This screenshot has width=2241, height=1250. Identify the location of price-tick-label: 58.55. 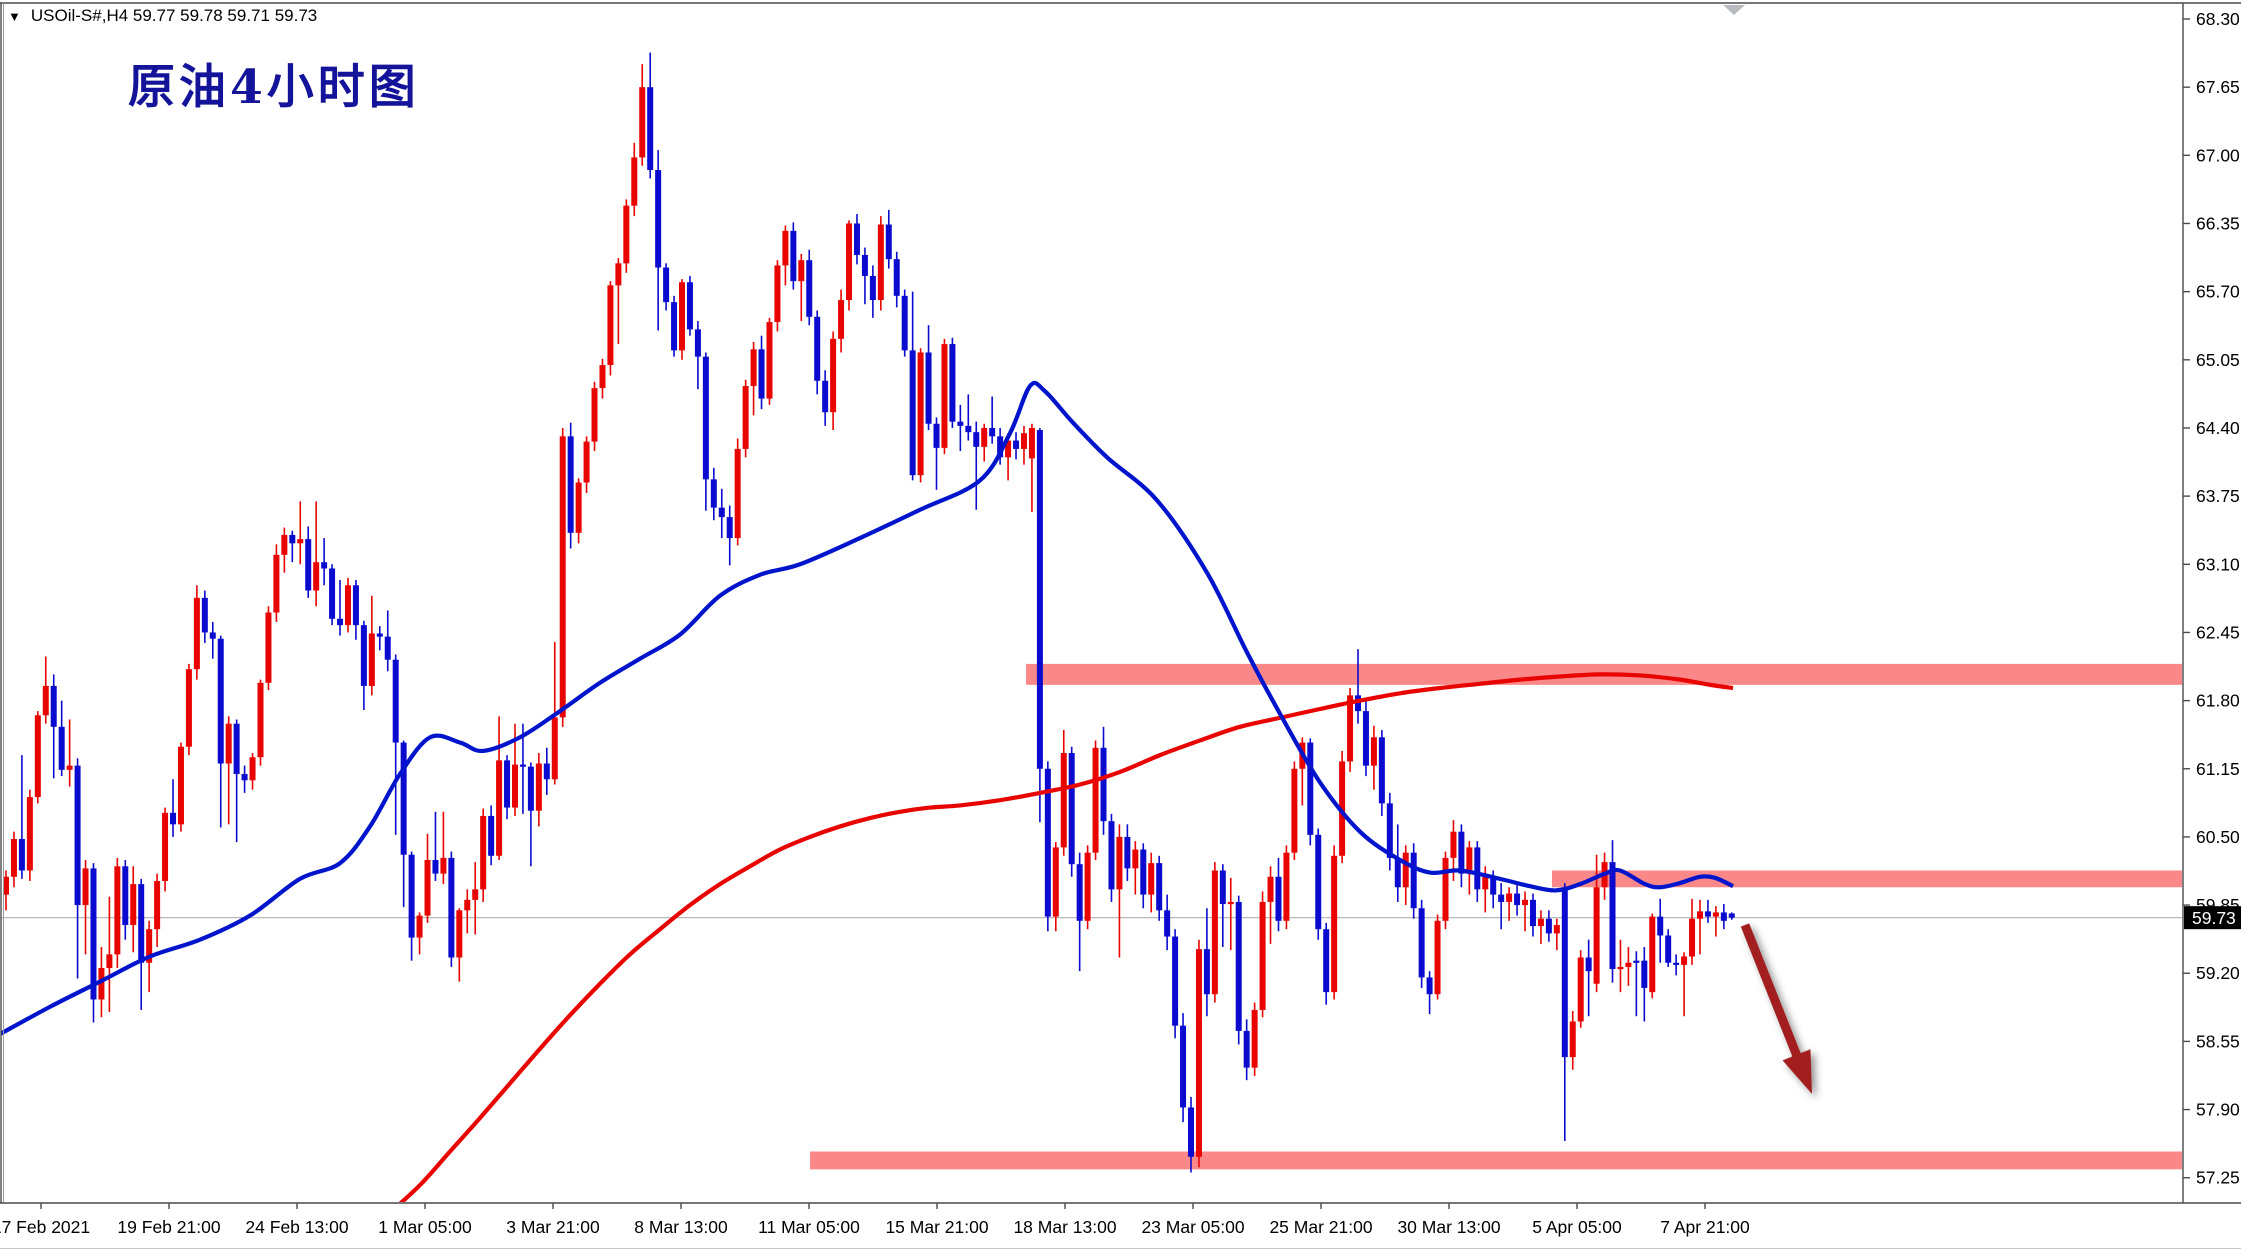
(2218, 1041).